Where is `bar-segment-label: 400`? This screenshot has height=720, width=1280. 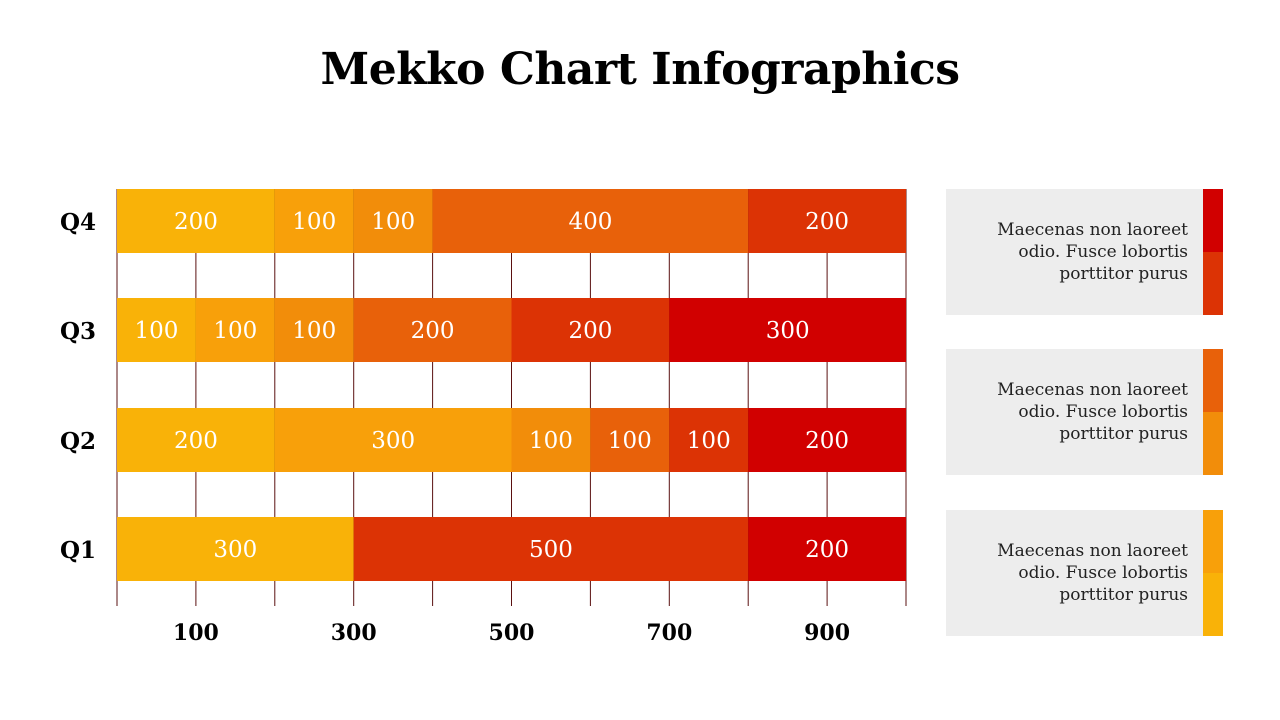
bar-segment-label: 400 is located at coordinates (590, 222).